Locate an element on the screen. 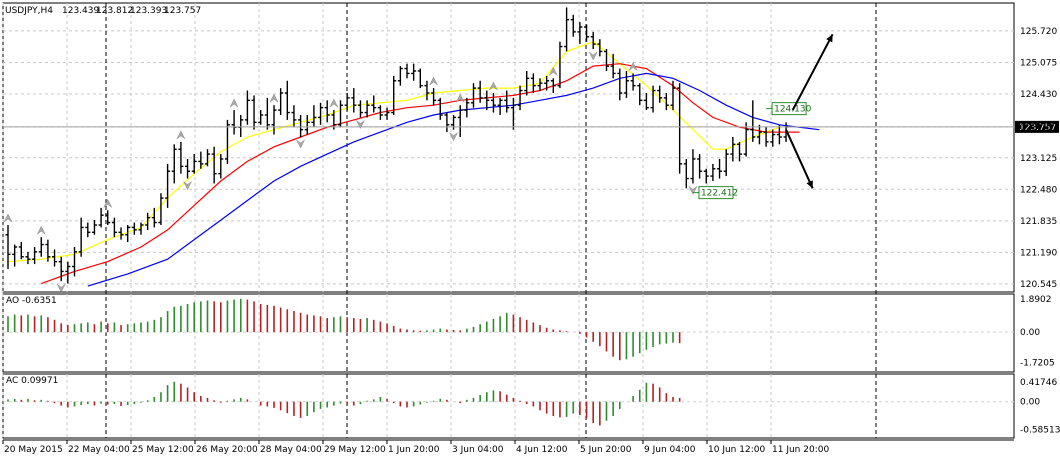 Image resolution: width=1060 pixels, height=457 pixels. current-price-badge is located at coordinates (1037, 126).